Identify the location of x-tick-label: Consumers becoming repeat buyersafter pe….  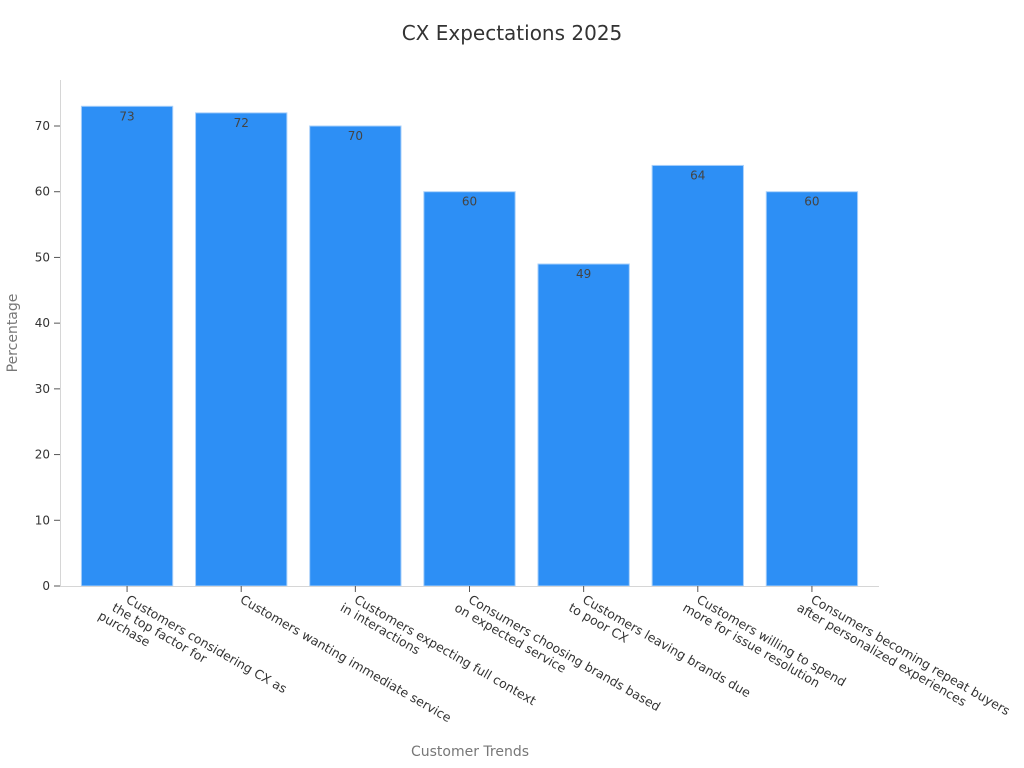
(904, 659).